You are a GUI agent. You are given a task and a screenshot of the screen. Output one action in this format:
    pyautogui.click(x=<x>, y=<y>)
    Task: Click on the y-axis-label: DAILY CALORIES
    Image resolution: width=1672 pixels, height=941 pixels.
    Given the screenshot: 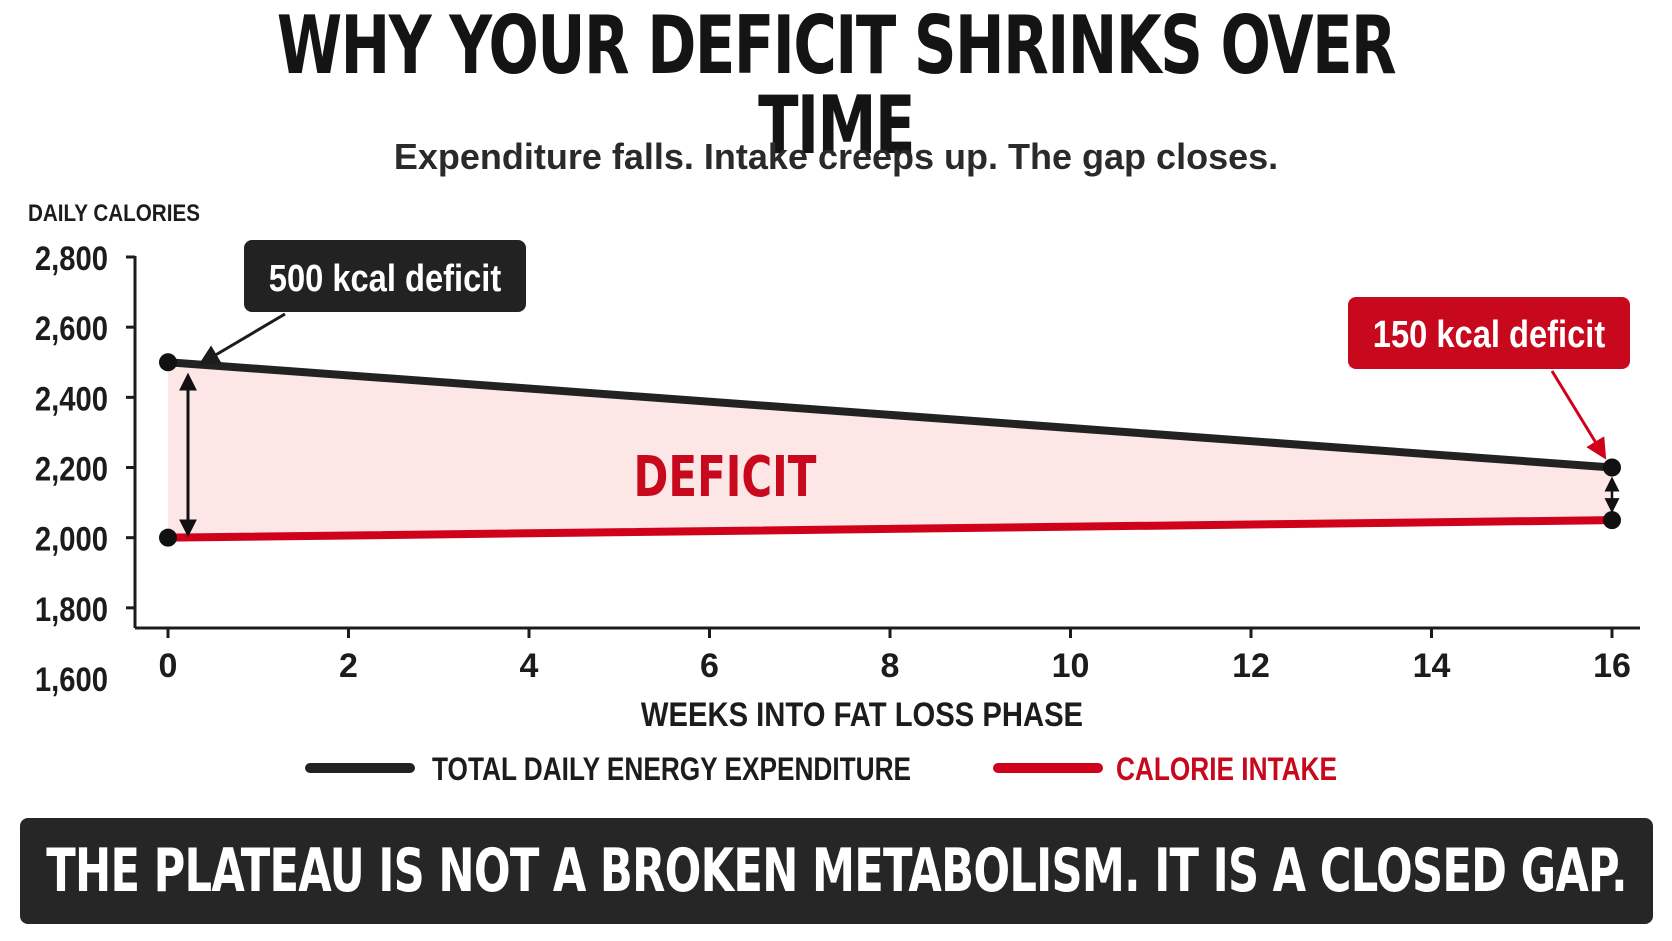 What is the action you would take?
    pyautogui.click(x=114, y=213)
    